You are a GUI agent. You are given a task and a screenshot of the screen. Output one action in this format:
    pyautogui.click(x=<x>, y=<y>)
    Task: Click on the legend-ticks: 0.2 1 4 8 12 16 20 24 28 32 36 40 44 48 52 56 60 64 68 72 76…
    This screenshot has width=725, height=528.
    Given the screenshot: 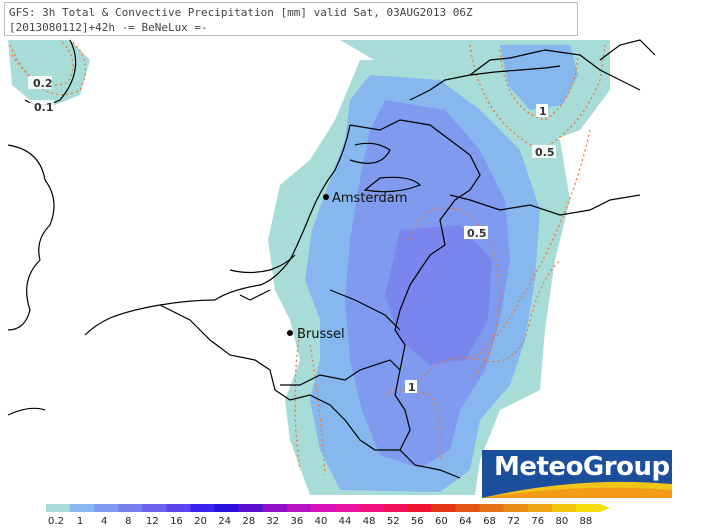 What is the action you would take?
    pyautogui.click(x=320, y=521)
    